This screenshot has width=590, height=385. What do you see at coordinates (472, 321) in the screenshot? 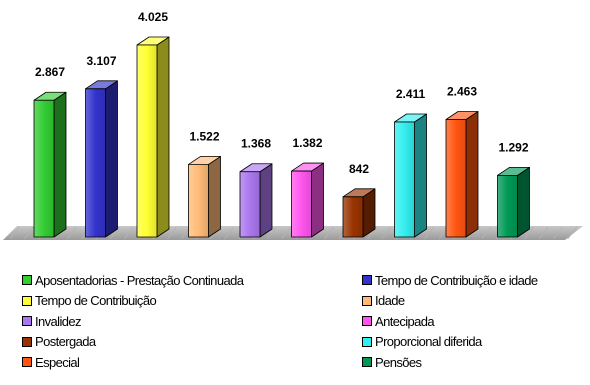
I see `legend-item: Antecipada` at bounding box center [472, 321].